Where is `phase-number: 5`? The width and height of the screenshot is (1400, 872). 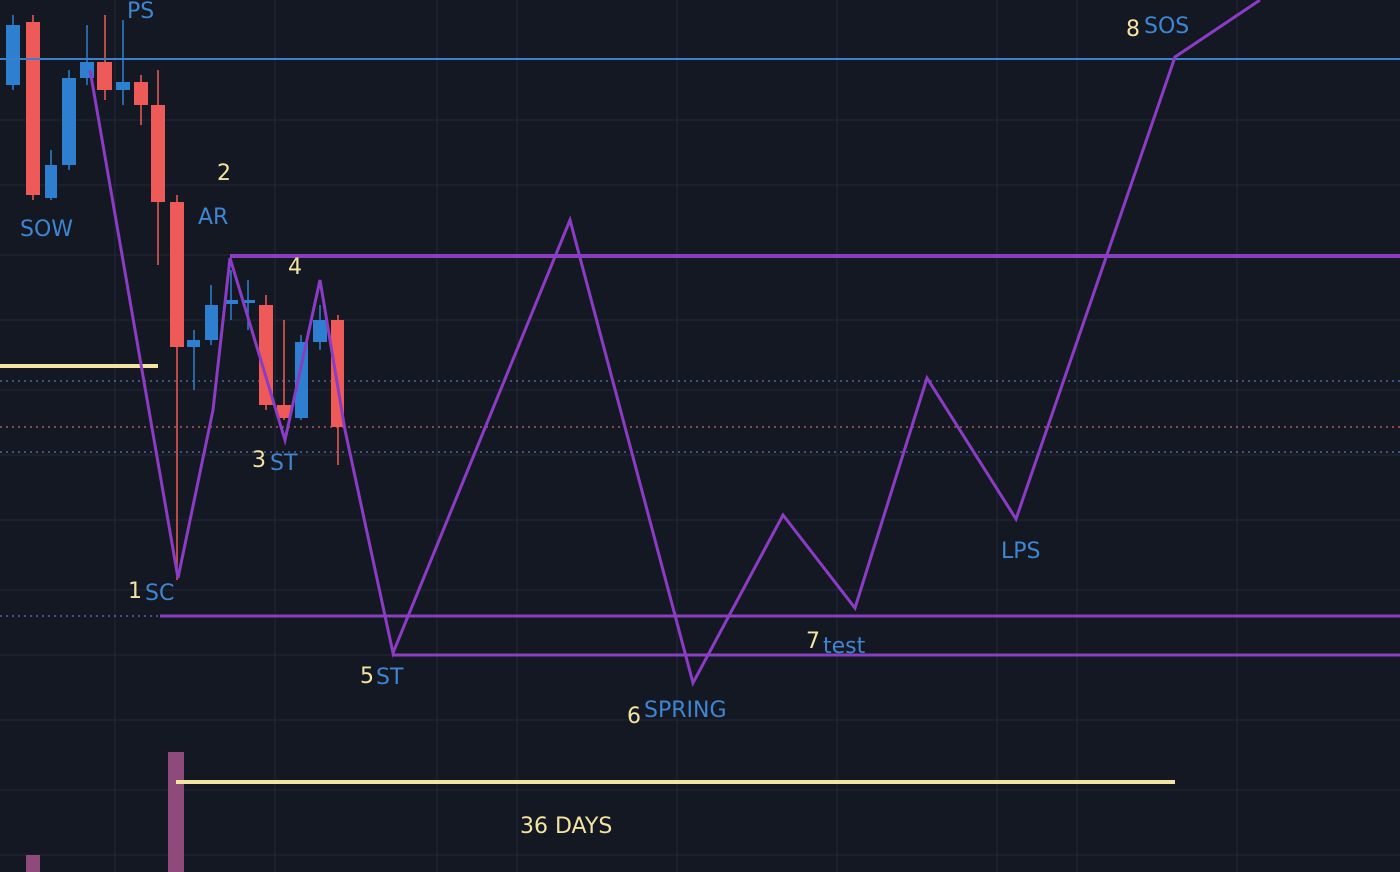
phase-number: 5 is located at coordinates (367, 676).